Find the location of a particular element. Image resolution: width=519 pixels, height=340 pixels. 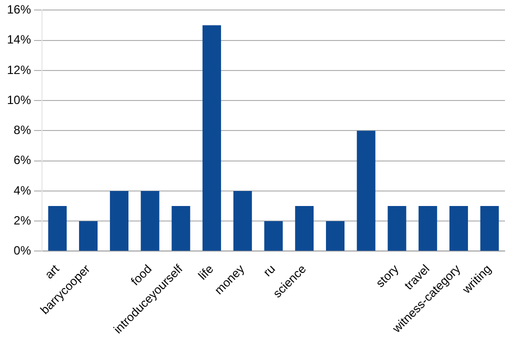

x-tick-label: ru is located at coordinates (269, 271).